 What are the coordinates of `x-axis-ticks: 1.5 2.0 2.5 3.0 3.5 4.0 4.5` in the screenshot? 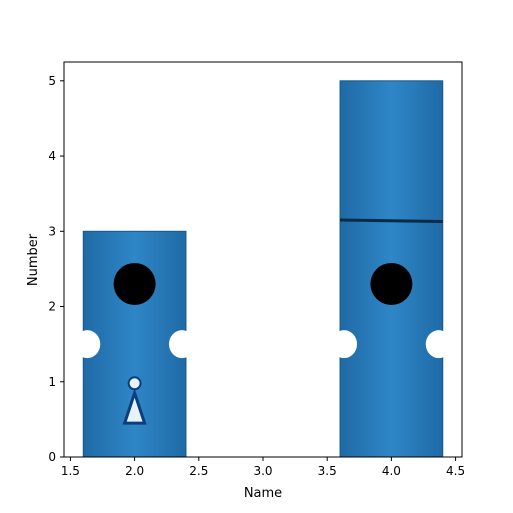 It's located at (263, 467).